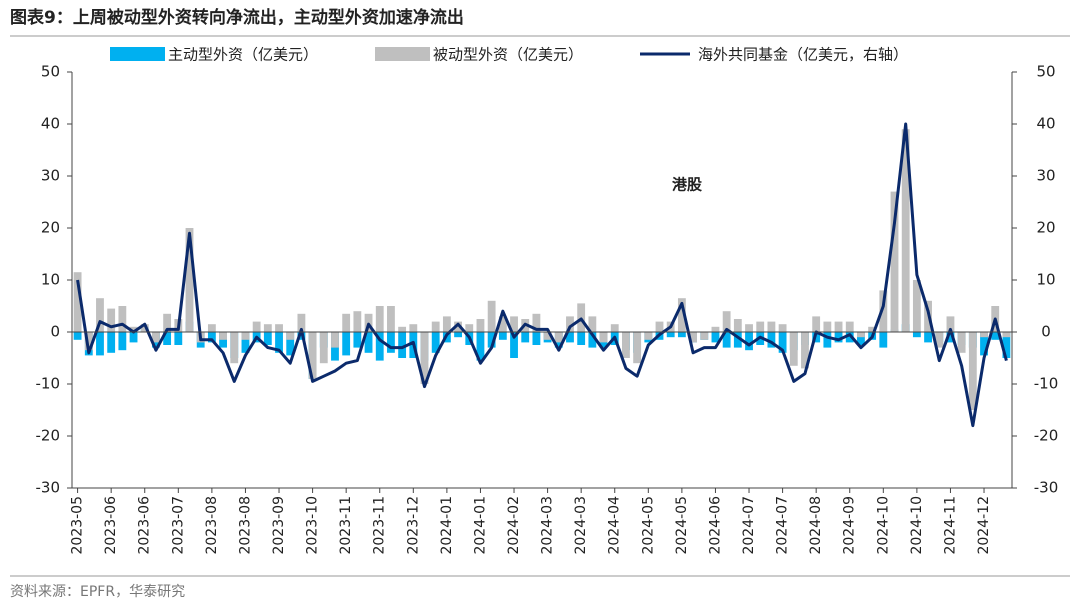 The width and height of the screenshot is (1080, 613). Describe the element at coordinates (178, 525) in the screenshot. I see `x-tick-label: 2023-07` at that location.